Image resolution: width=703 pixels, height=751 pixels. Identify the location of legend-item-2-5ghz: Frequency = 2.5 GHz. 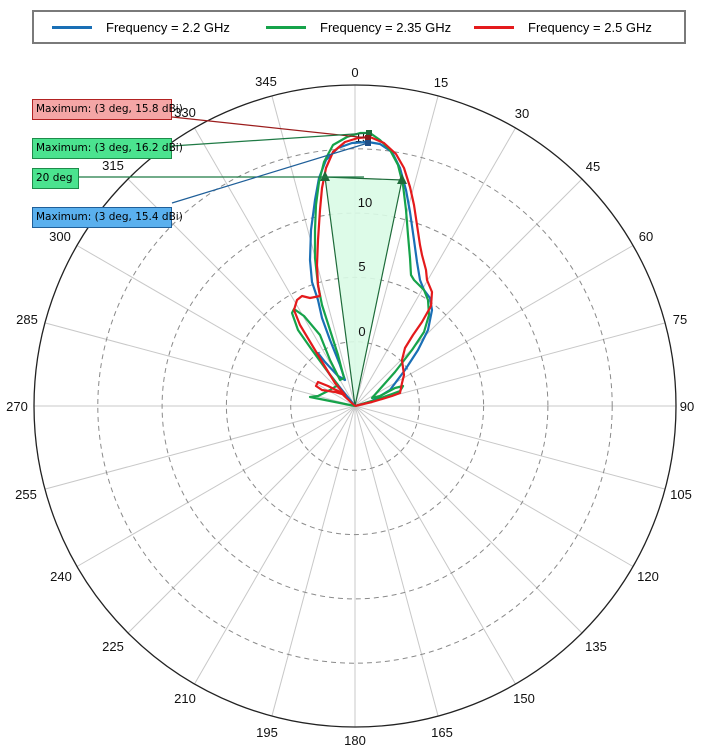
(563, 27).